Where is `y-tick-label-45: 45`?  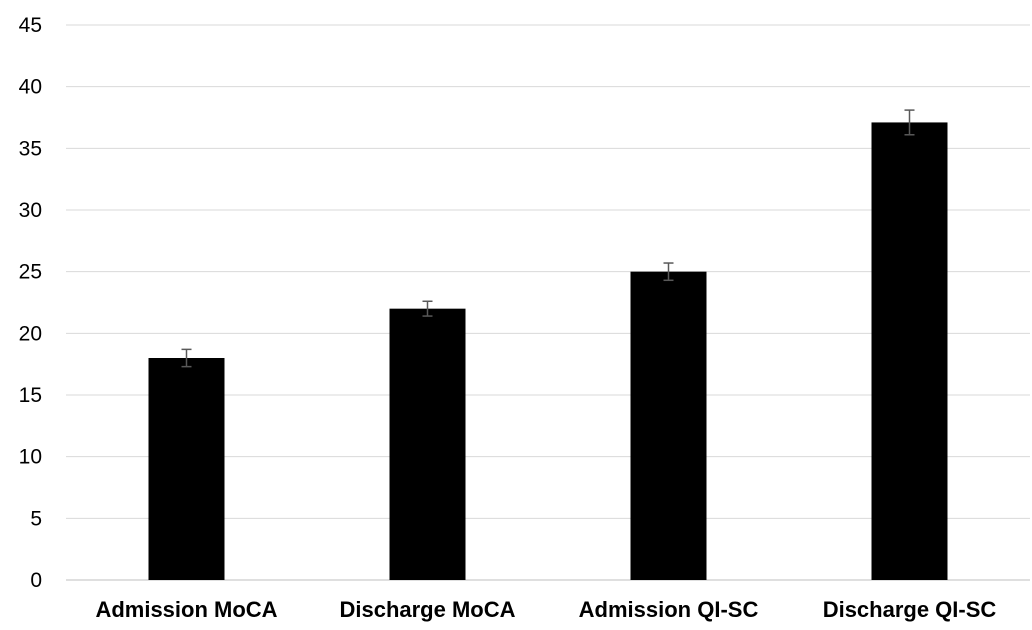 y-tick-label-45: 45 is located at coordinates (30, 25).